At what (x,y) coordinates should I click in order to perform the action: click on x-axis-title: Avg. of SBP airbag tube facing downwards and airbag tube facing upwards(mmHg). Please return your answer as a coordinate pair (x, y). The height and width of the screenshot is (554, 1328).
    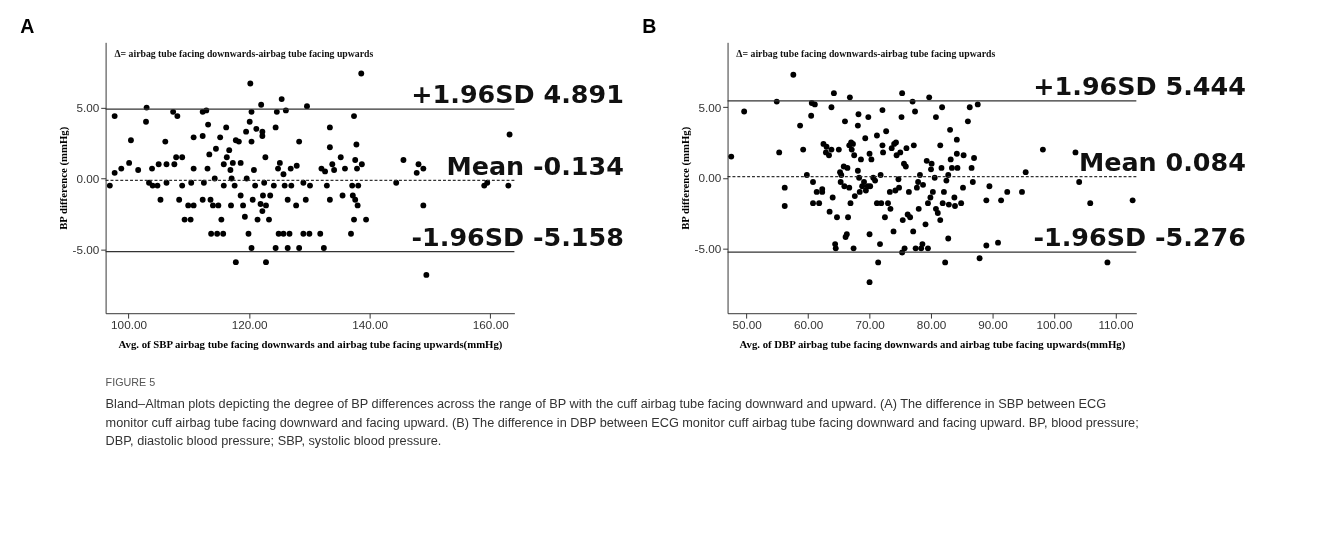
    Looking at the image, I should click on (310, 344).